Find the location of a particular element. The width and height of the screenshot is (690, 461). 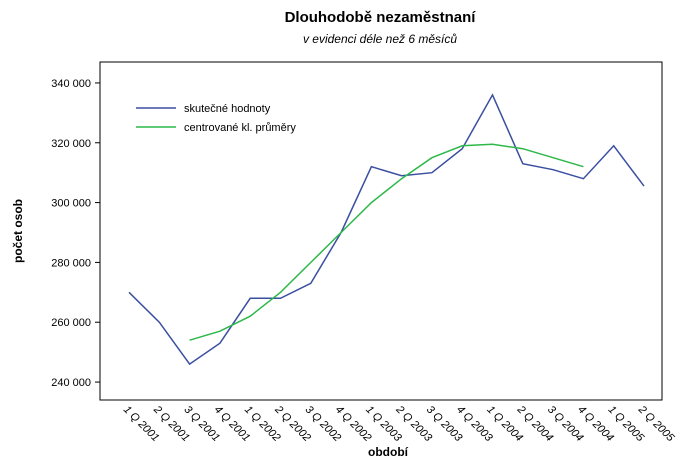

legend-label: skutečné hodnoty is located at coordinates (227, 109).